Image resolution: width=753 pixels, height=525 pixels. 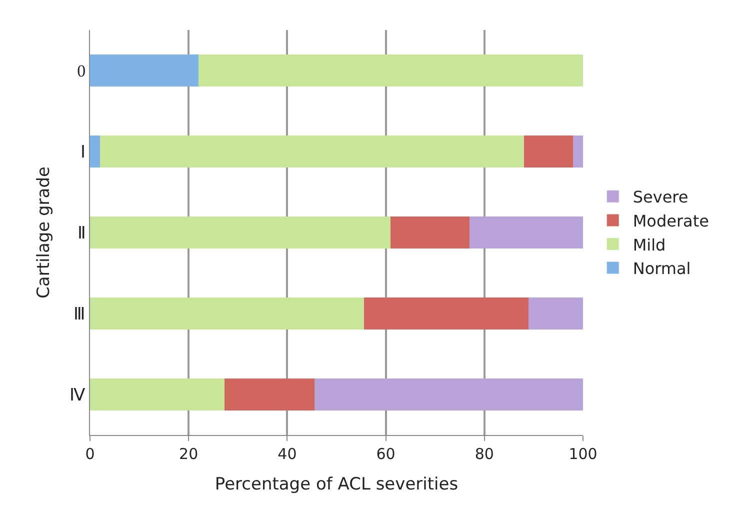 I want to click on legend-label: Mild, so click(x=649, y=244).